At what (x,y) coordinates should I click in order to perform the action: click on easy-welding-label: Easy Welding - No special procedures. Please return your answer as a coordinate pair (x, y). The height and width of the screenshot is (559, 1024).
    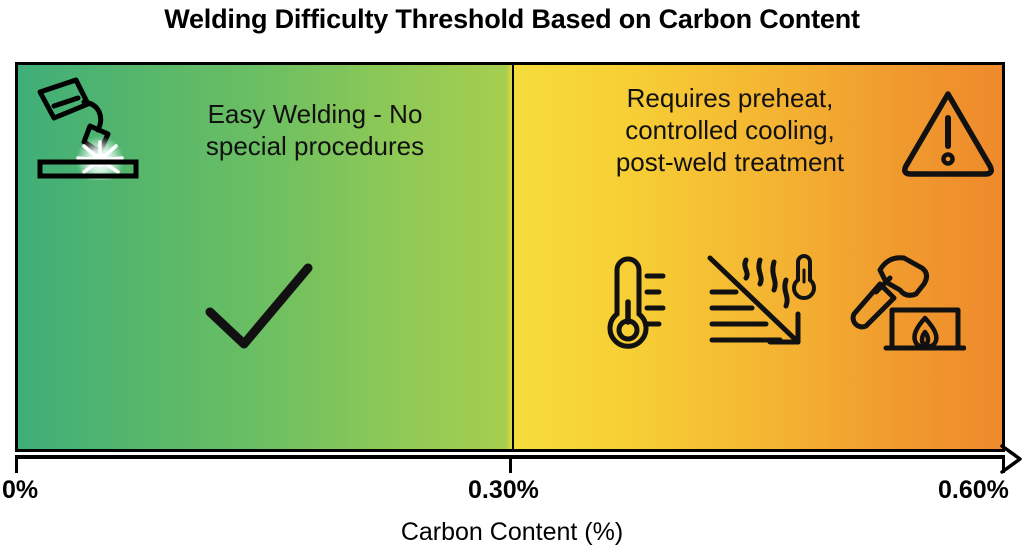
    Looking at the image, I should click on (315, 130).